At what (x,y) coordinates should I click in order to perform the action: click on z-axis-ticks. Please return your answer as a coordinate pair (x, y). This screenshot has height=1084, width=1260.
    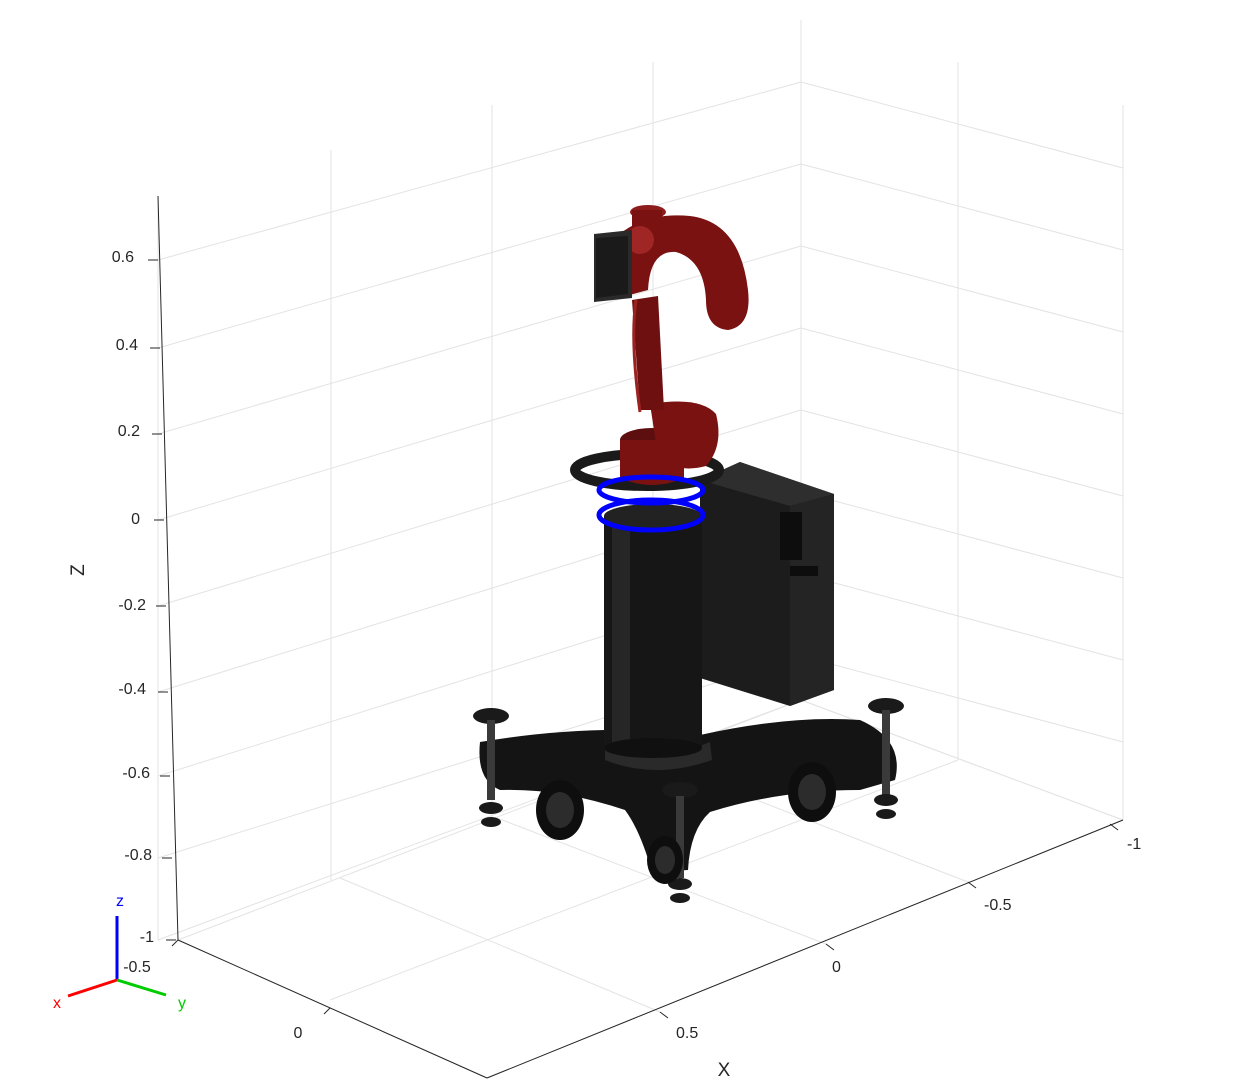
    Looking at the image, I should click on (162, 600).